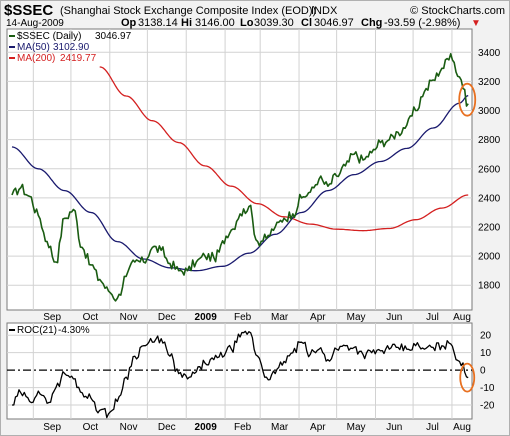  Describe the element at coordinates (489, 53) in the screenshot. I see `price-y-tick-label: 3400` at that location.